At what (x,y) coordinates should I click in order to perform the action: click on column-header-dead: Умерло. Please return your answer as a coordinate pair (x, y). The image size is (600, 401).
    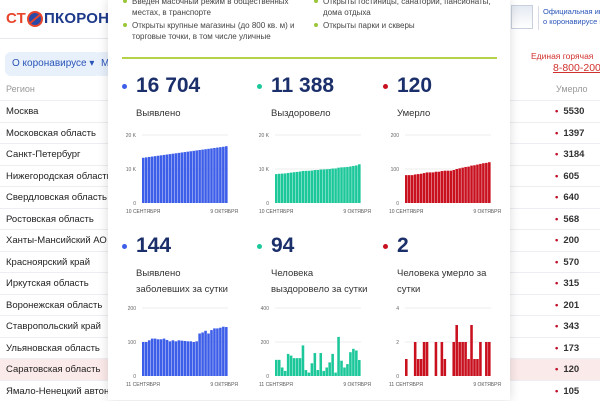
    Looking at the image, I should click on (572, 89).